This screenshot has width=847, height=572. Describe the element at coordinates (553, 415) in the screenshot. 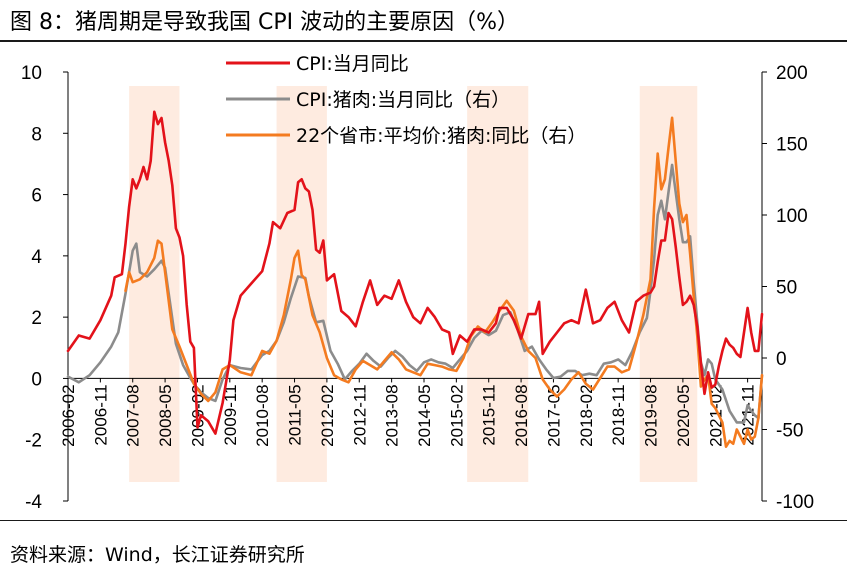

I see `x-tick-label: 2017-05` at that location.